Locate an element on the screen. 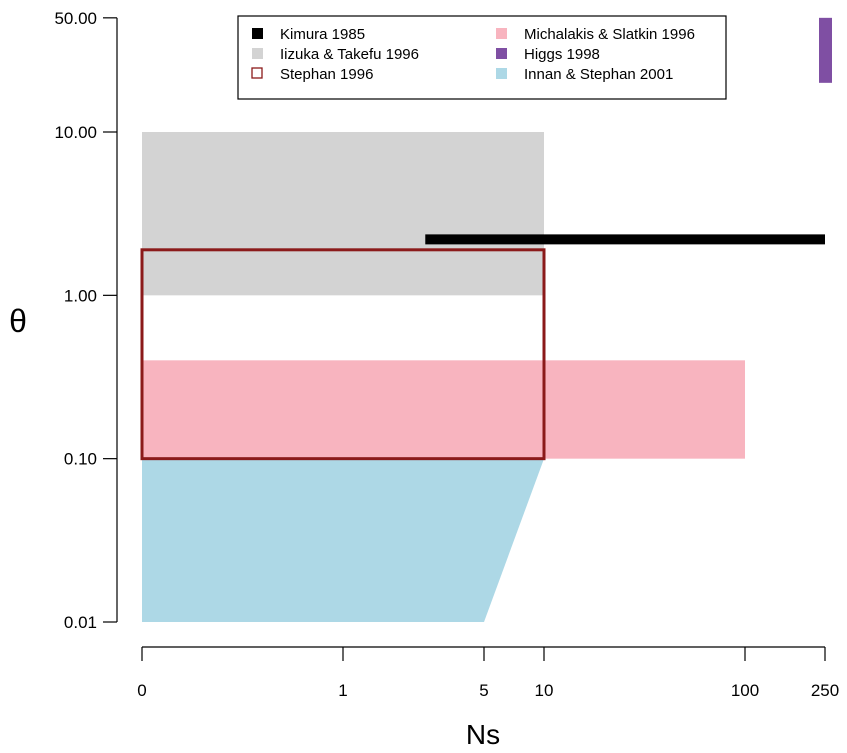 The image size is (847, 753). x-tick-label: 1 is located at coordinates (342, 690).